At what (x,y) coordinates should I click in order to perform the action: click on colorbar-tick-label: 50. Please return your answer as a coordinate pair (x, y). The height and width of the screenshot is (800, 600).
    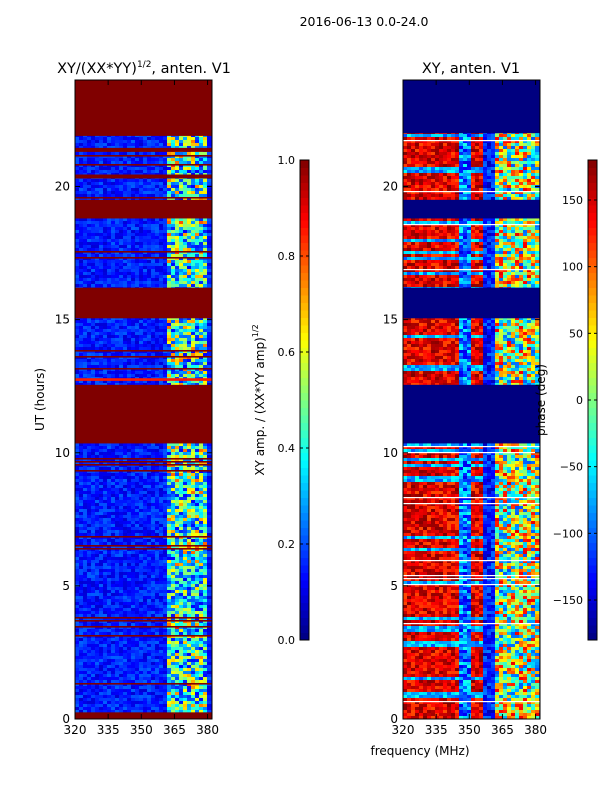
    Looking at the image, I should click on (576, 333).